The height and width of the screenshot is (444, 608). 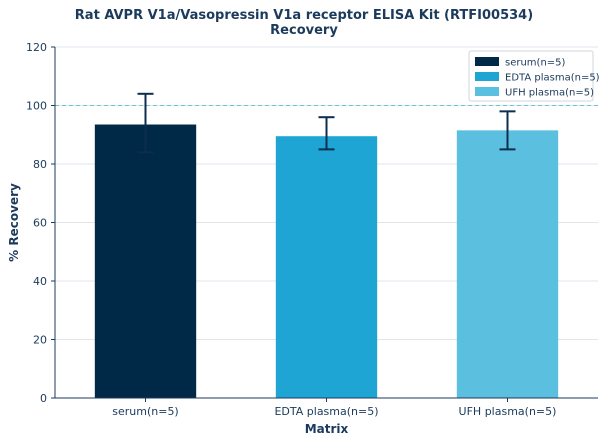 I want to click on y-tick-label: 0, so click(x=43, y=398).